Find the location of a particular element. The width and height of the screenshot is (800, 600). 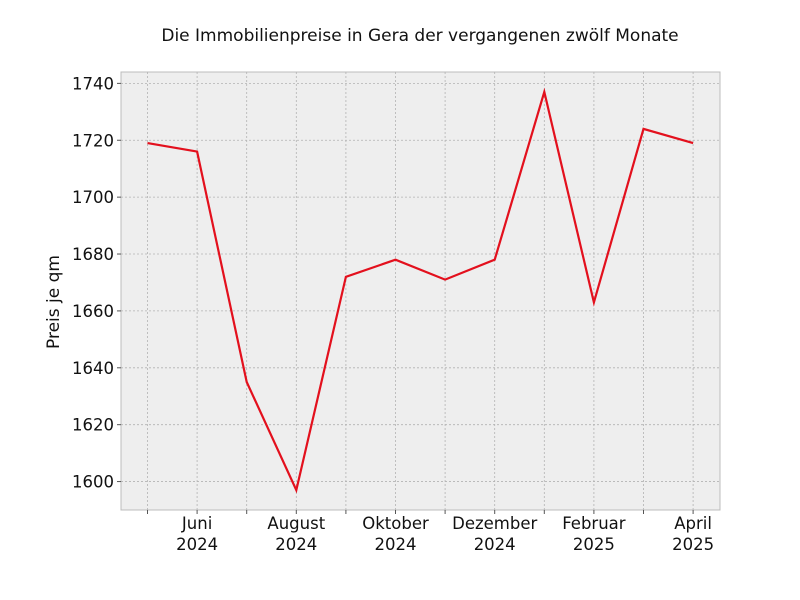

y-tick-label: 1740 is located at coordinates (93, 83).